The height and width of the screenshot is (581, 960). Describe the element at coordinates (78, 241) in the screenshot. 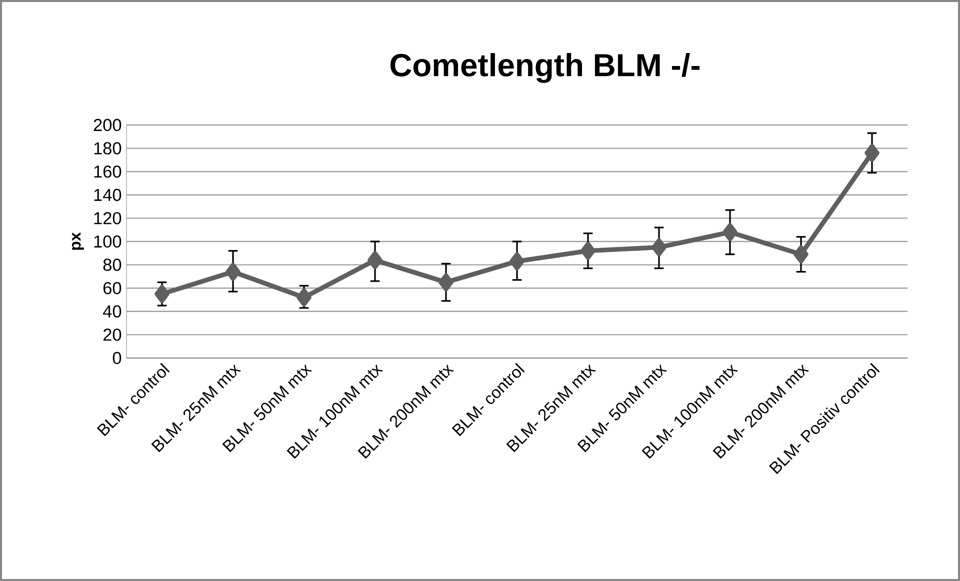

I see `y-axis-title: px` at that location.